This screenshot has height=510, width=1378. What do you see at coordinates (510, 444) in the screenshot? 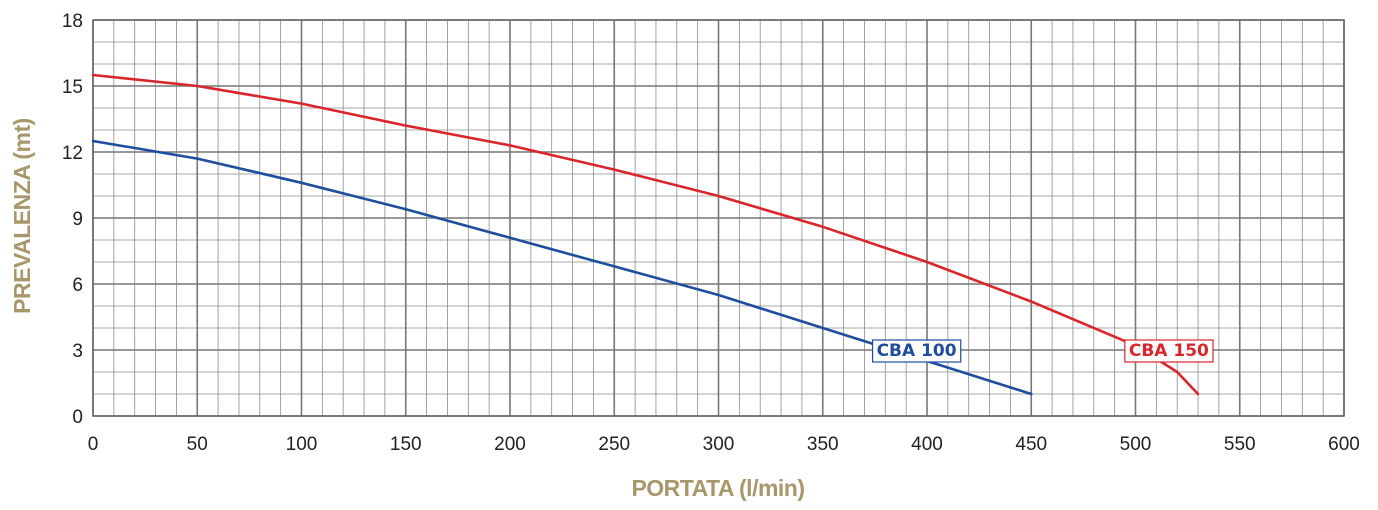
I see `x-tick-label: 200` at bounding box center [510, 444].